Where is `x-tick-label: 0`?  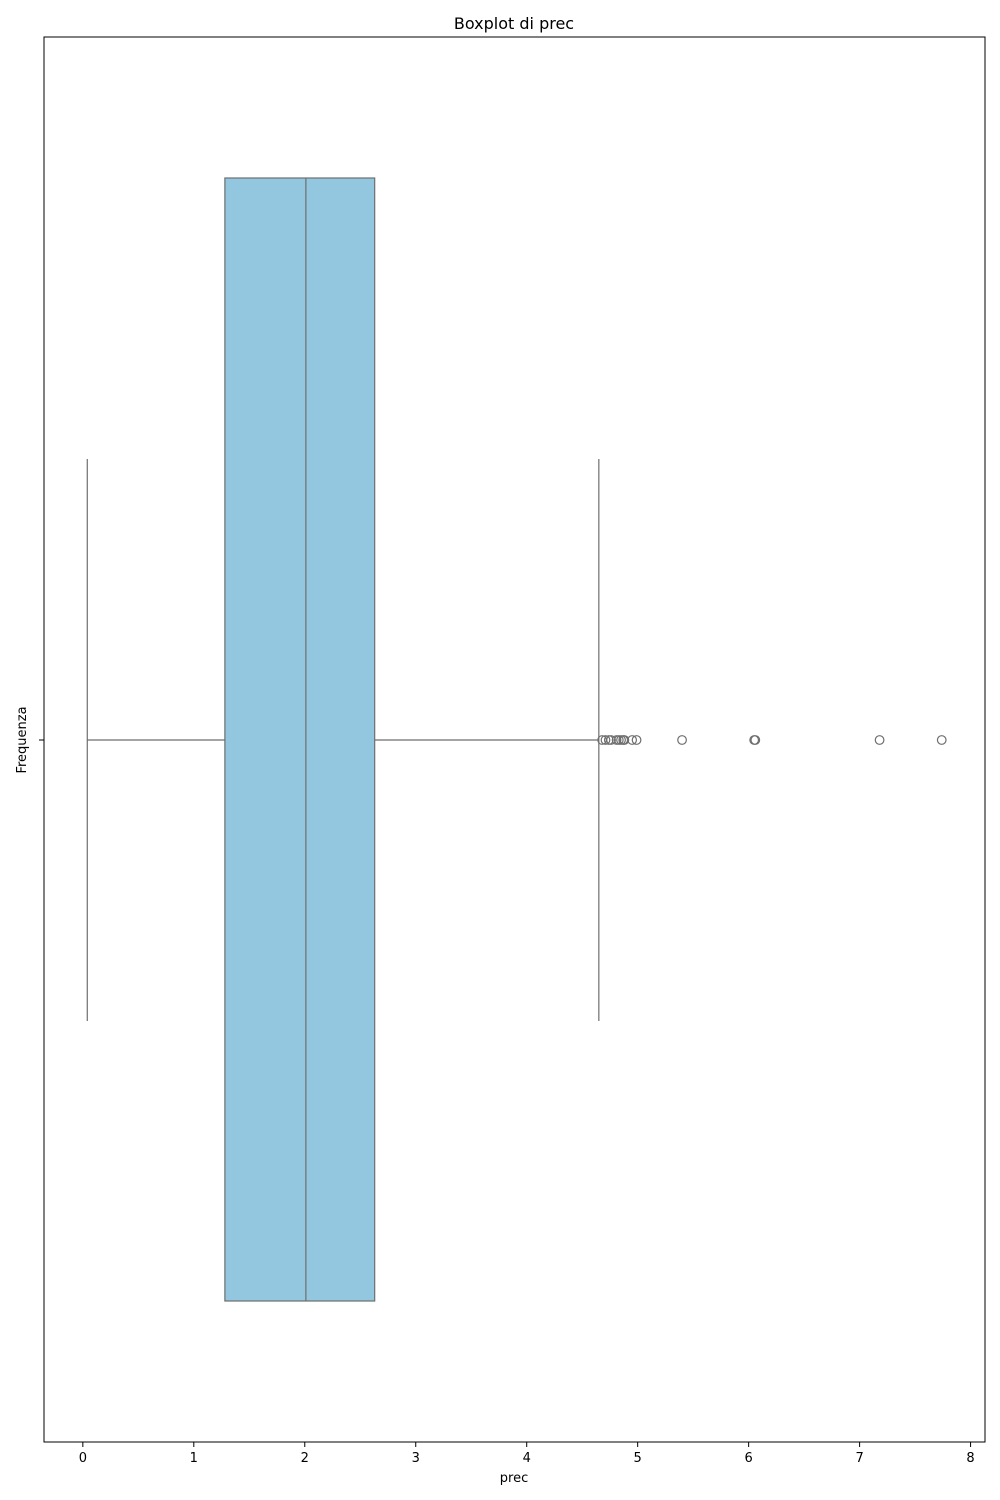
x-tick-label: 0 is located at coordinates (83, 1458).